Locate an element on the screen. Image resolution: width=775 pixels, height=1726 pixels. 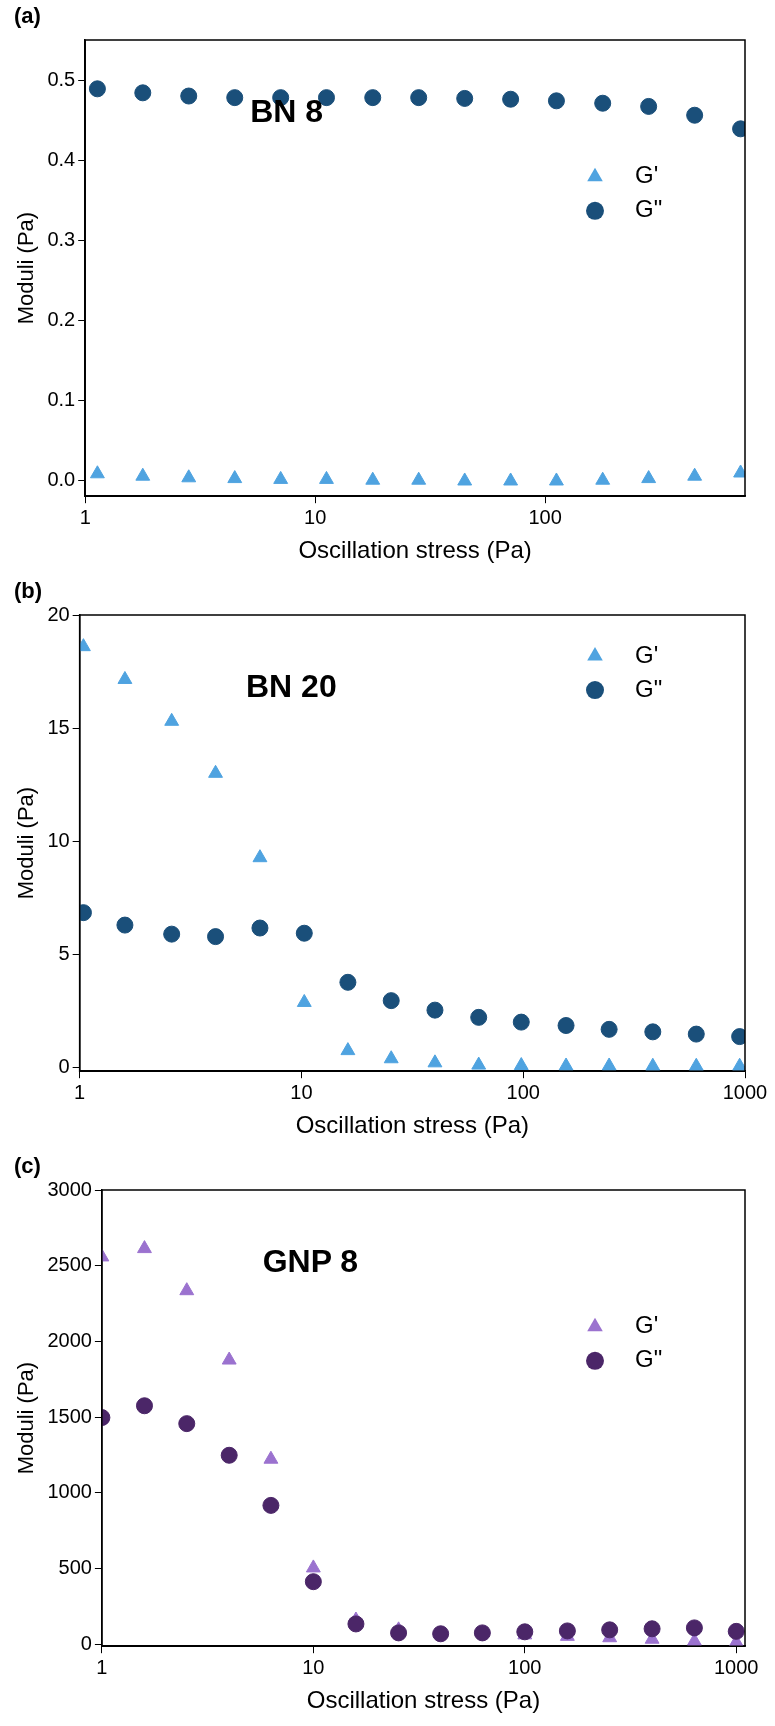
y-tick-label: 10 is located at coordinates (58, 839).